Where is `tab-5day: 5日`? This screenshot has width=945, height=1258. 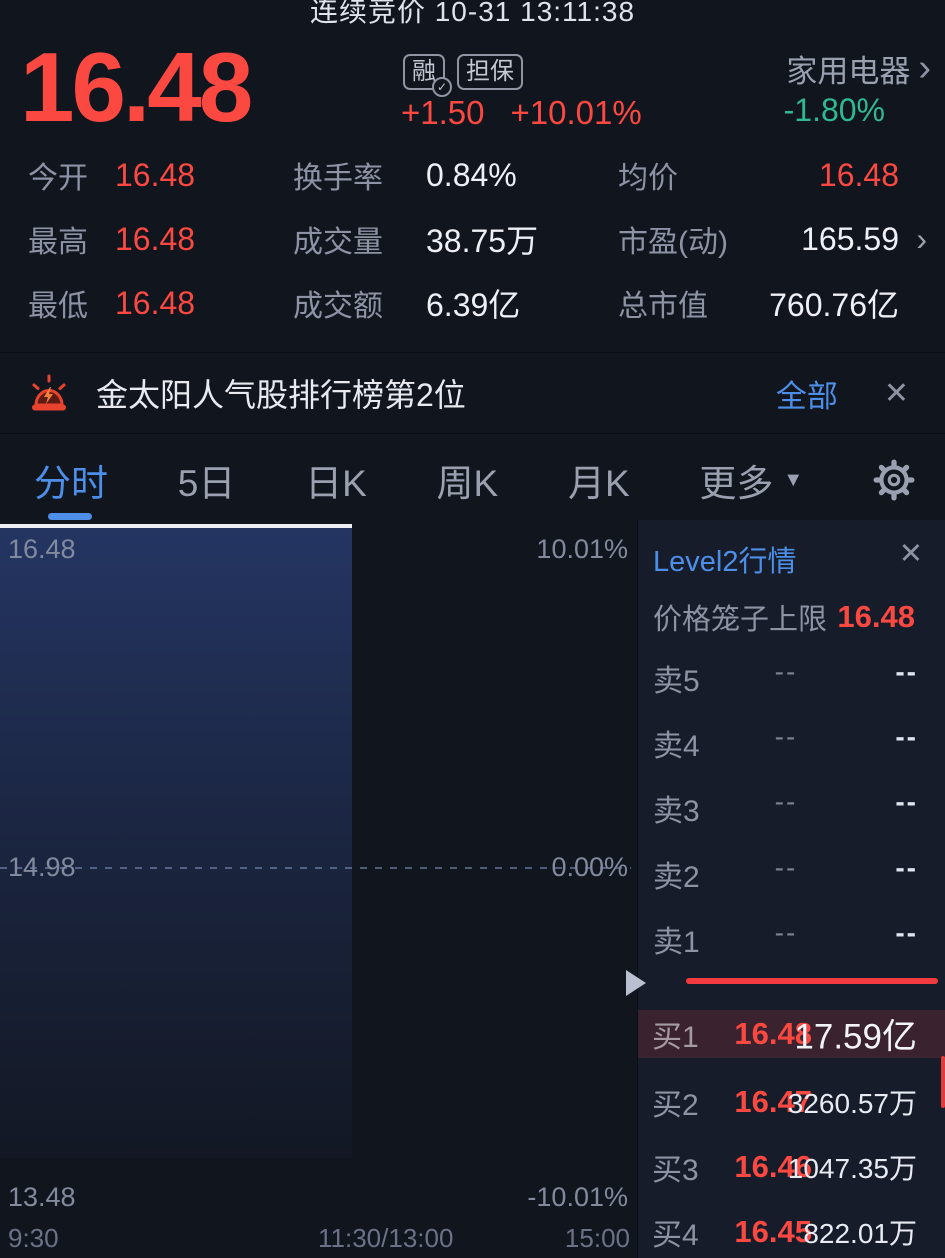 tab-5day: 5日 is located at coordinates (206, 483).